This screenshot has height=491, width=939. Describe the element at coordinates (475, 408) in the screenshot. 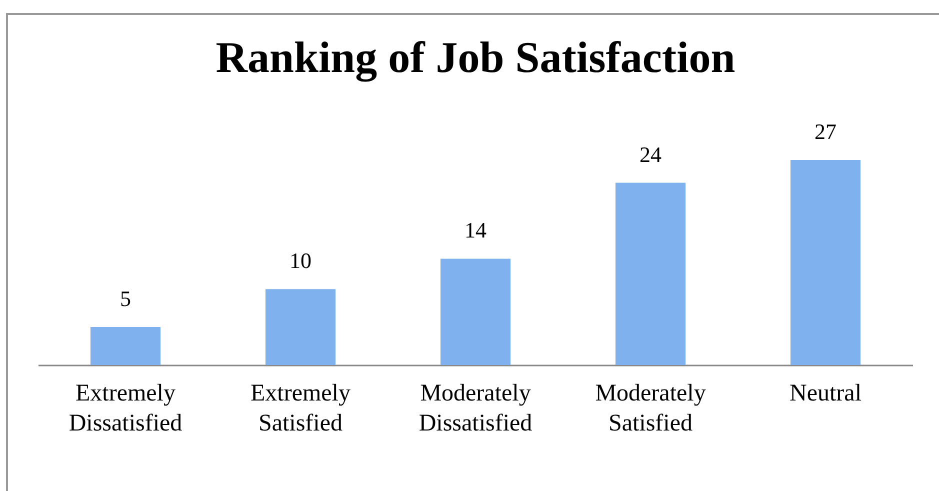

I see `x-tick-label: Moderately Dissatisfied` at that location.